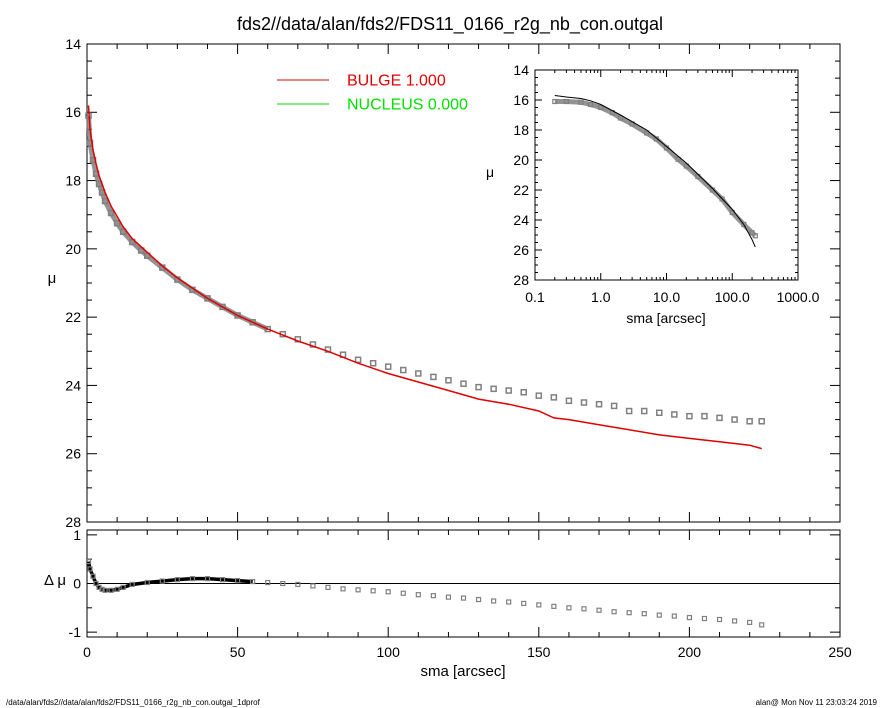  What do you see at coordinates (73, 180) in the screenshot?
I see `main-y-tick-label: 18` at bounding box center [73, 180].